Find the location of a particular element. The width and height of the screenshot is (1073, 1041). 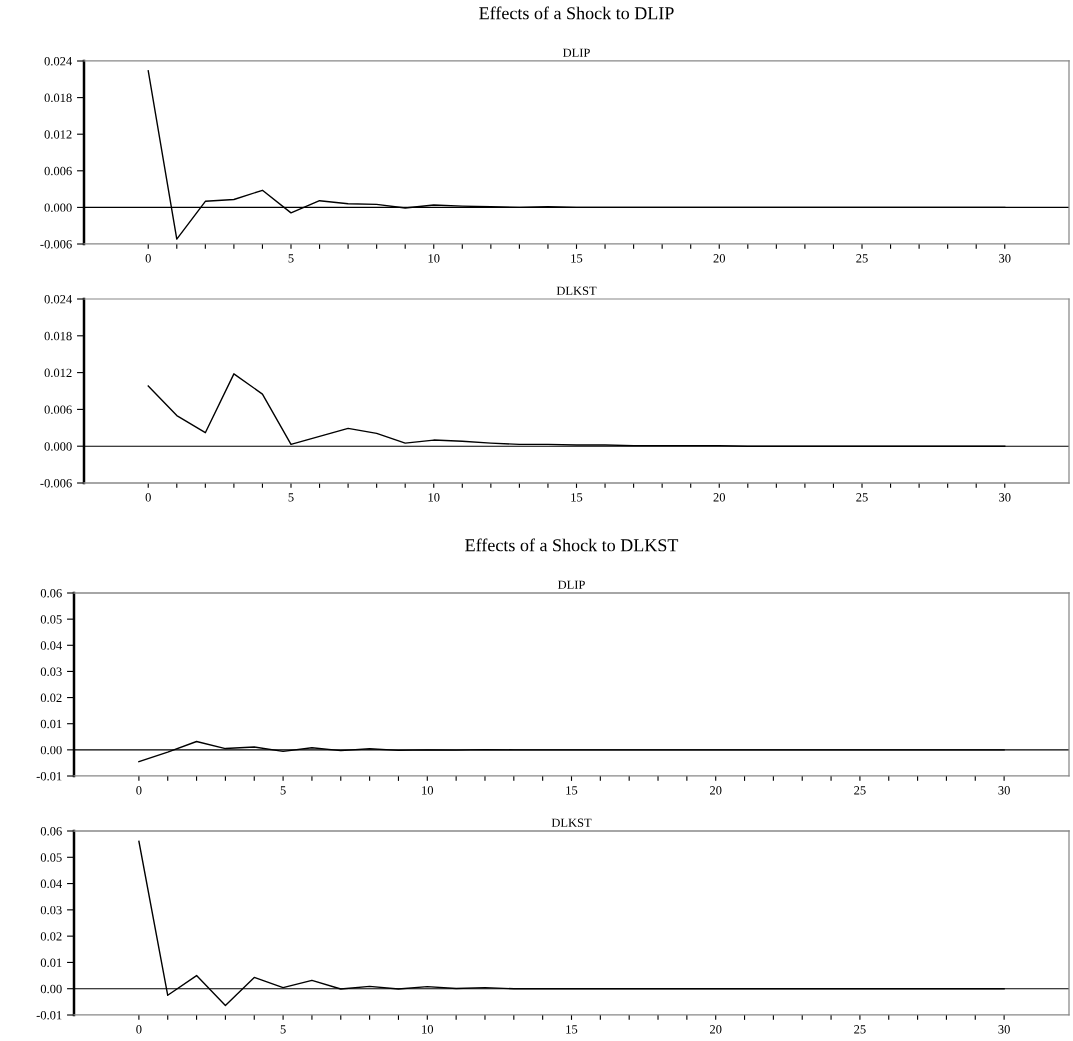

chart-title: Effects of a Shock to DLKST is located at coordinates (572, 545).